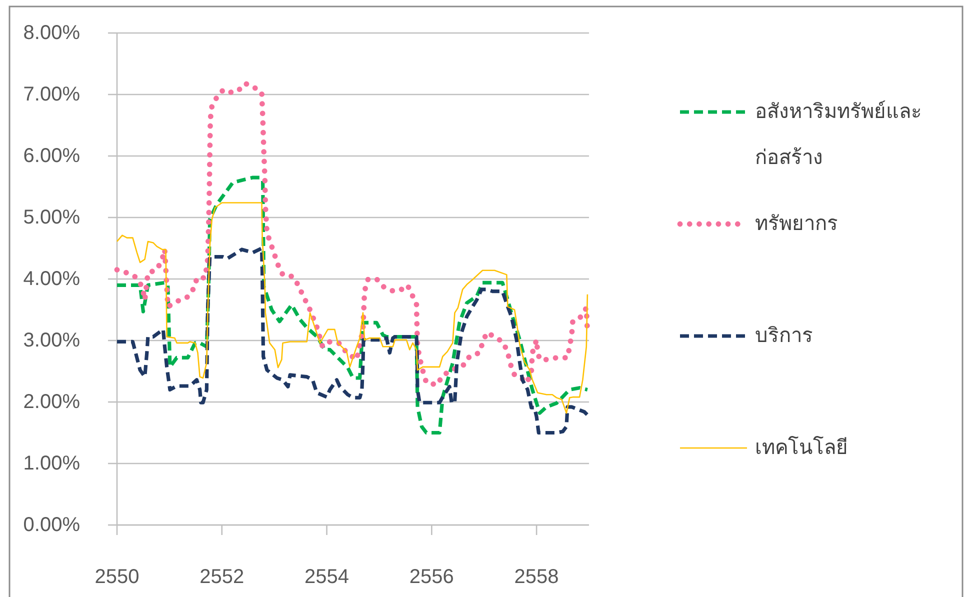 The width and height of the screenshot is (969, 597). Describe the element at coordinates (51, 463) in the screenshot. I see `y-tick-label: 1.00%` at that location.